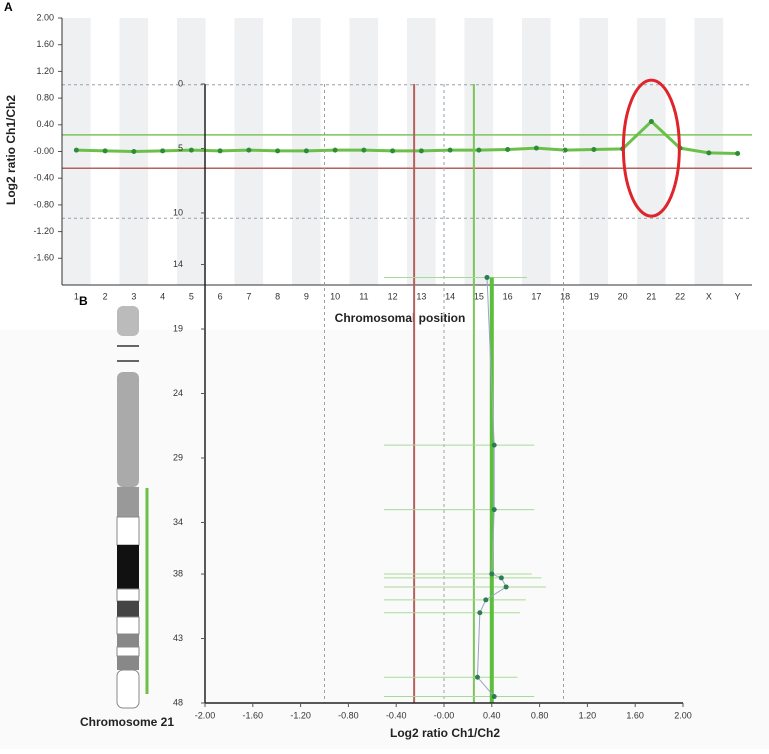 The height and width of the screenshot is (754, 769). Describe the element at coordinates (45, 71) in the screenshot. I see `y-tick-label: 1.20` at that location.